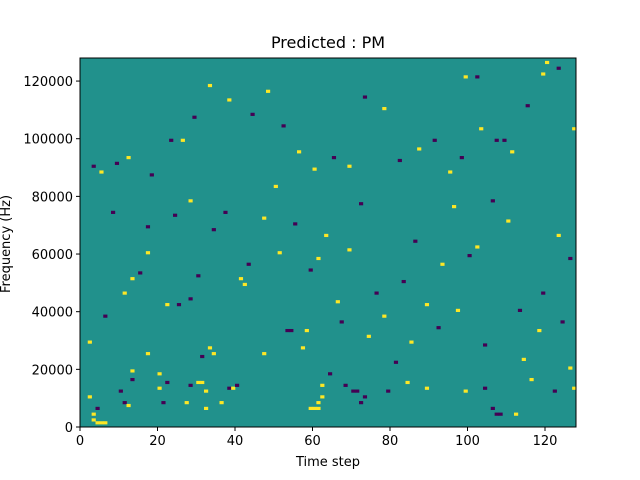  What do you see at coordinates (48, 82) in the screenshot?
I see `y-tick-label: 120000` at bounding box center [48, 82].